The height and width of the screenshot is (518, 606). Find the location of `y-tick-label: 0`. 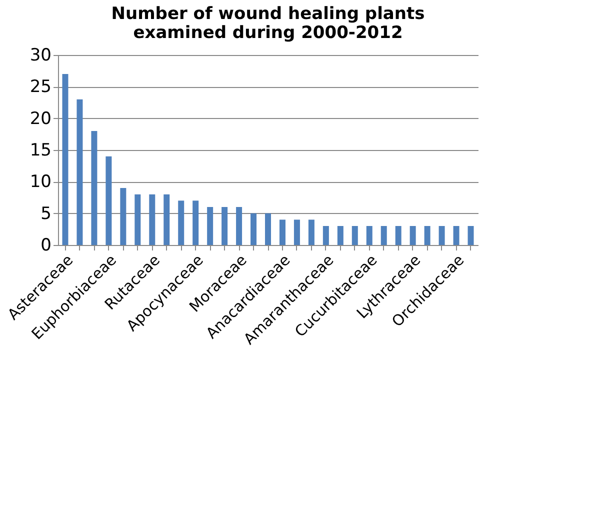

y-tick-label: 0 is located at coordinates (46, 246).